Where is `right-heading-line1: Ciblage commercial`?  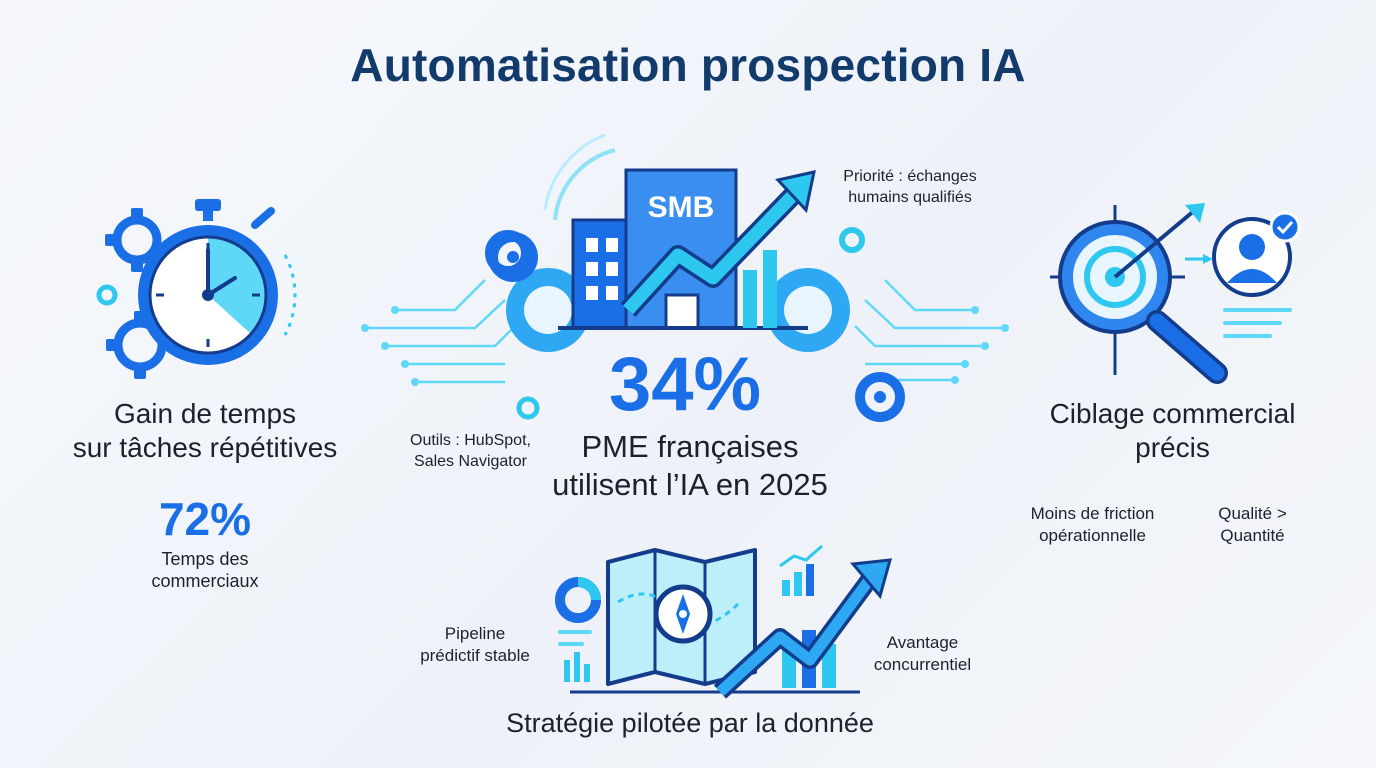 right-heading-line1: Ciblage commercial is located at coordinates (1172, 413).